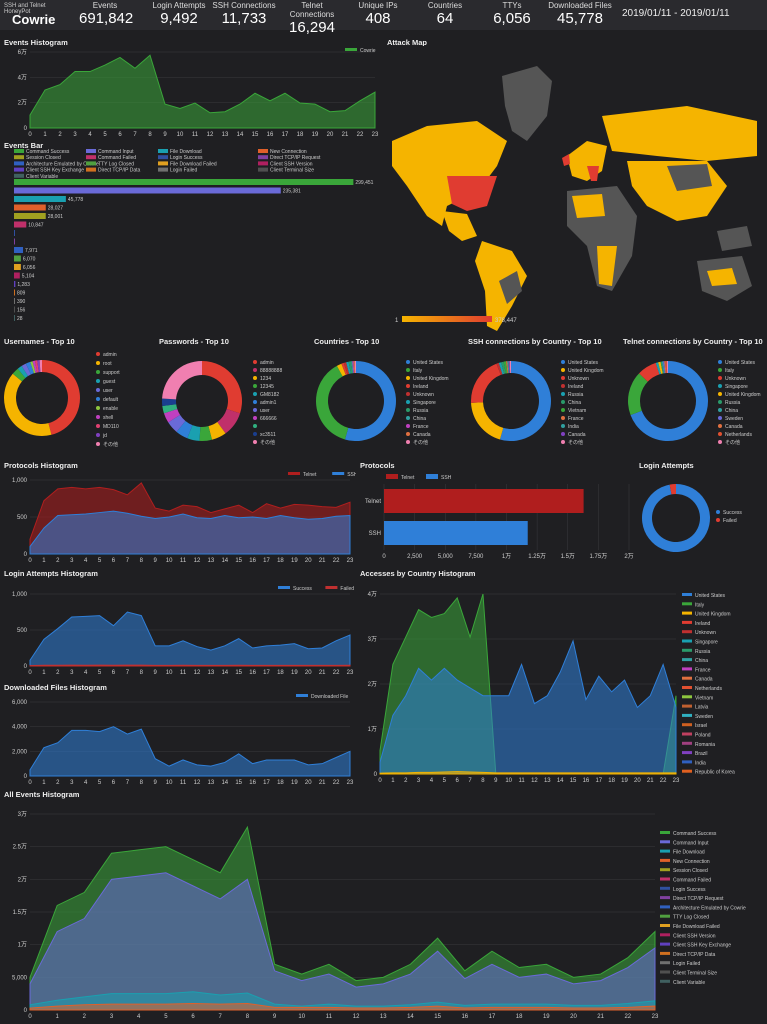 The height and width of the screenshot is (1024, 767). What do you see at coordinates (179, 5) in the screenshot?
I see `stat-label: Login Attempts` at bounding box center [179, 5].